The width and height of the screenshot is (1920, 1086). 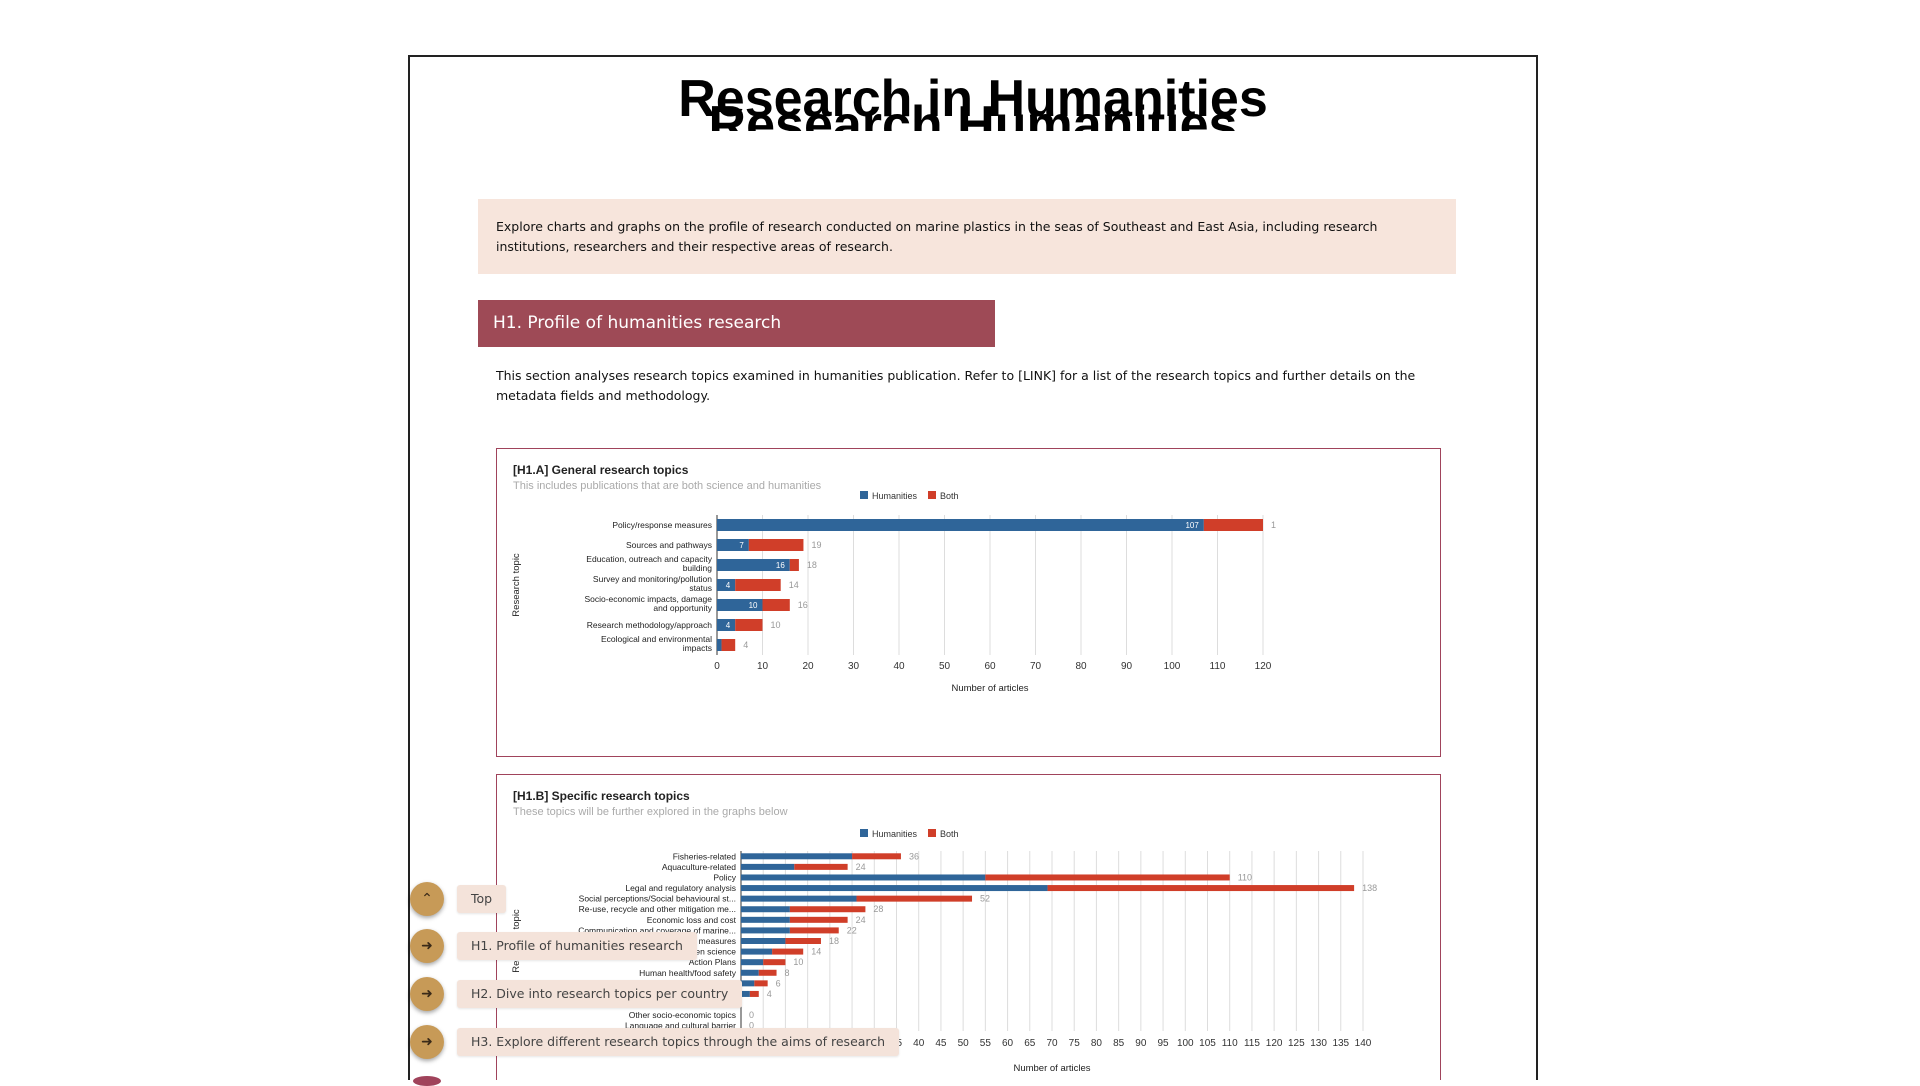 I want to click on x-tick-label: 105, so click(x=1207, y=1043).